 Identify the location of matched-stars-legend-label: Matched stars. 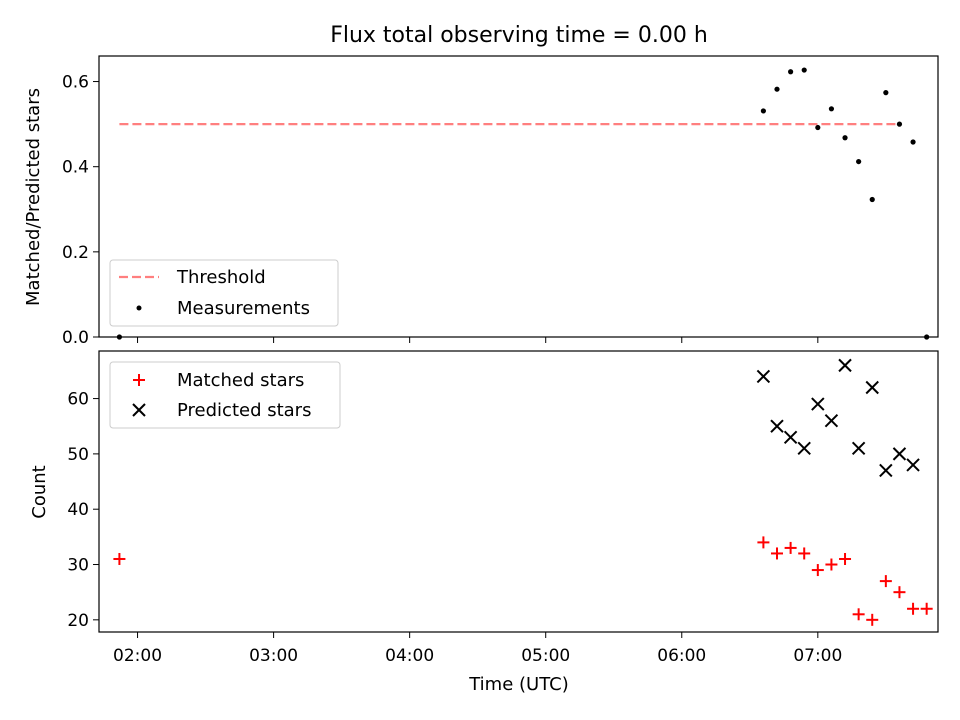
(240, 380).